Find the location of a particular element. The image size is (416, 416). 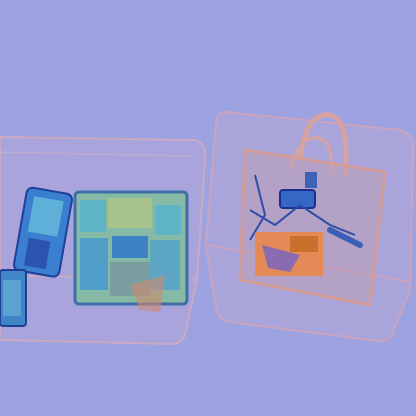

phone-board is located at coordinates (37, 253).